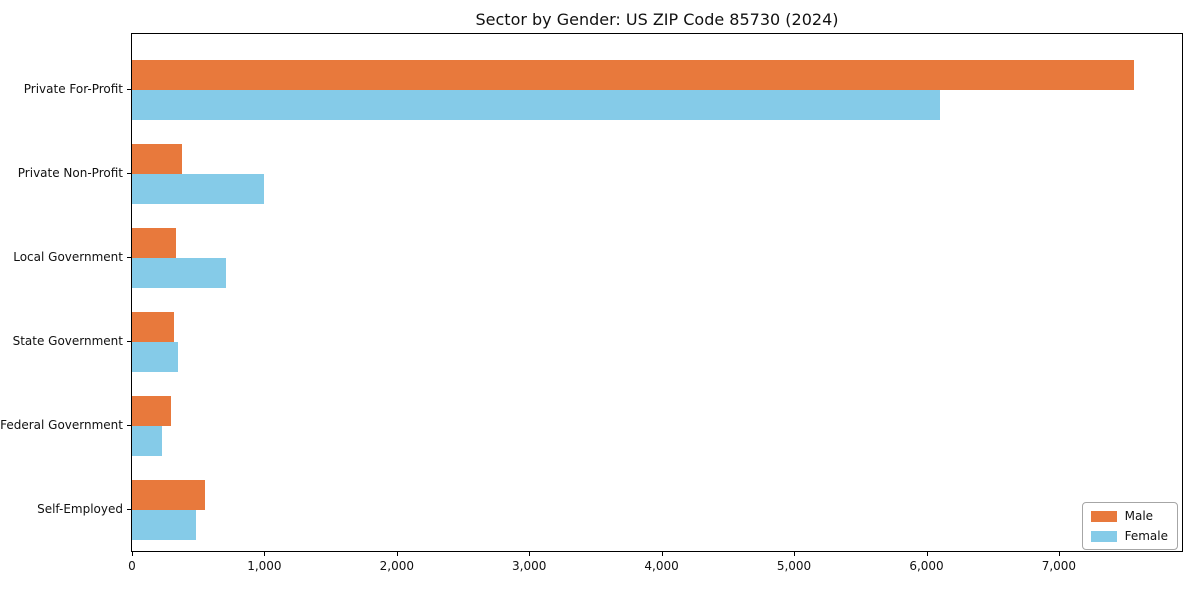 The height and width of the screenshot is (600, 1200). What do you see at coordinates (153, 327) in the screenshot?
I see `bar-male-state-government` at bounding box center [153, 327].